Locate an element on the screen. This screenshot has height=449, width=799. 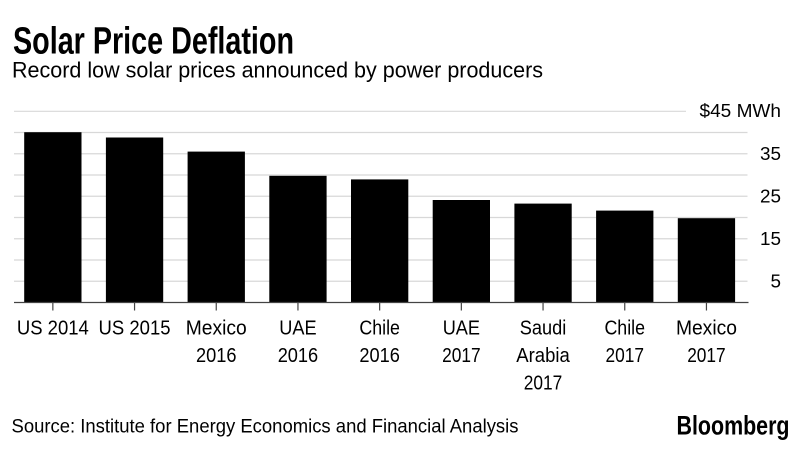
svg-text: Saudi is located at coordinates (543, 329).